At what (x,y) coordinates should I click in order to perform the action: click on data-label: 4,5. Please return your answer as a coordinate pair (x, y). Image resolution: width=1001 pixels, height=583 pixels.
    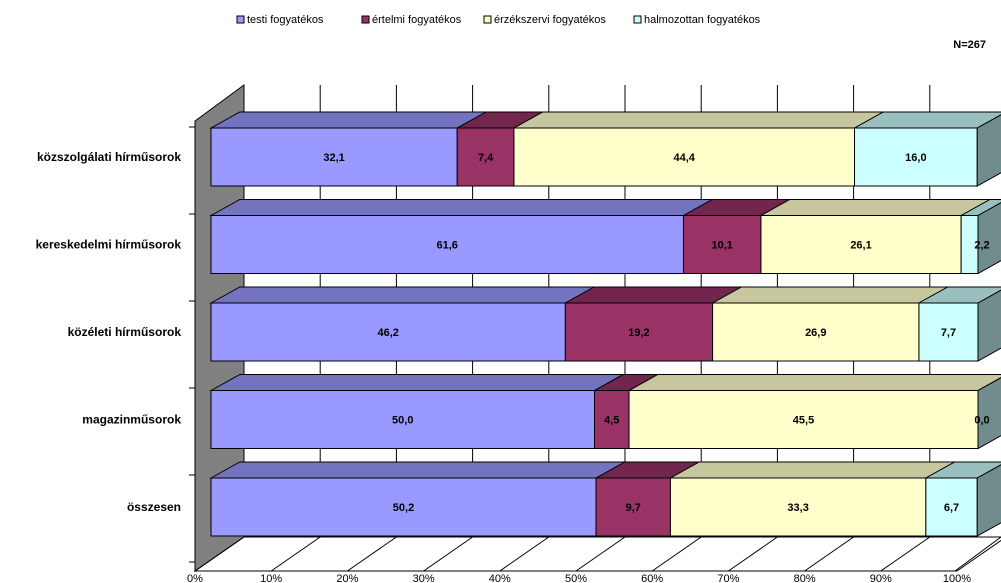
    Looking at the image, I should click on (611, 421).